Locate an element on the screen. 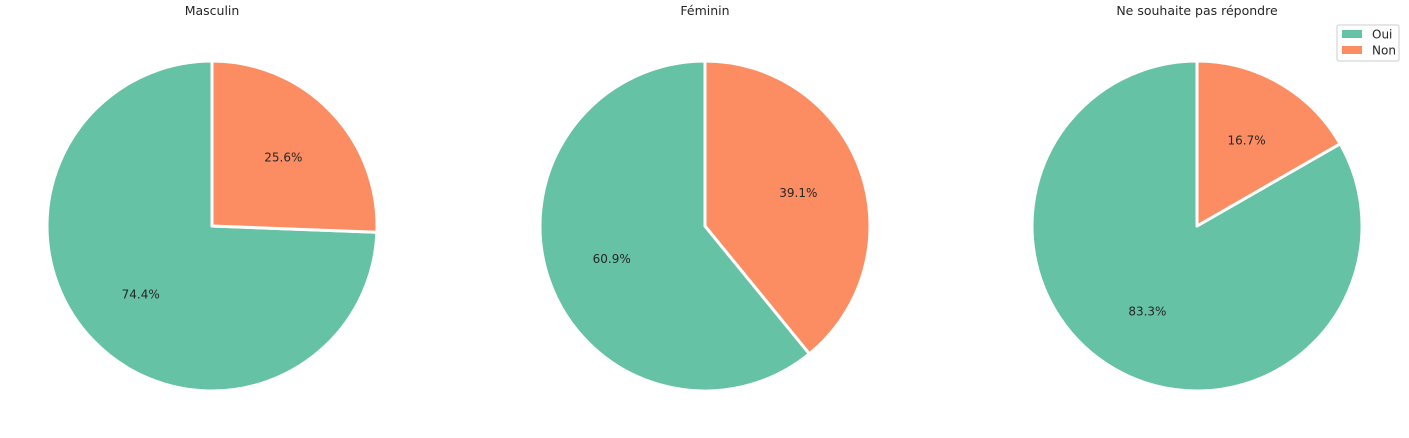  pie-percent-label-oui: 83.3% is located at coordinates (1147, 312).